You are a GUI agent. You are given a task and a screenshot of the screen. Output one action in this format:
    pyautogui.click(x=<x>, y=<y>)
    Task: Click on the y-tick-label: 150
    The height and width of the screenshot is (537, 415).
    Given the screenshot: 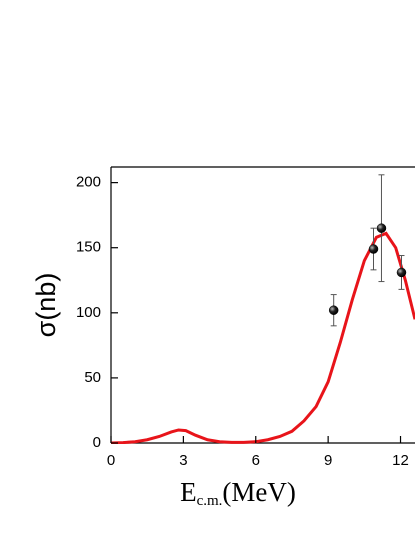 What is the action you would take?
    pyautogui.click(x=88, y=247)
    